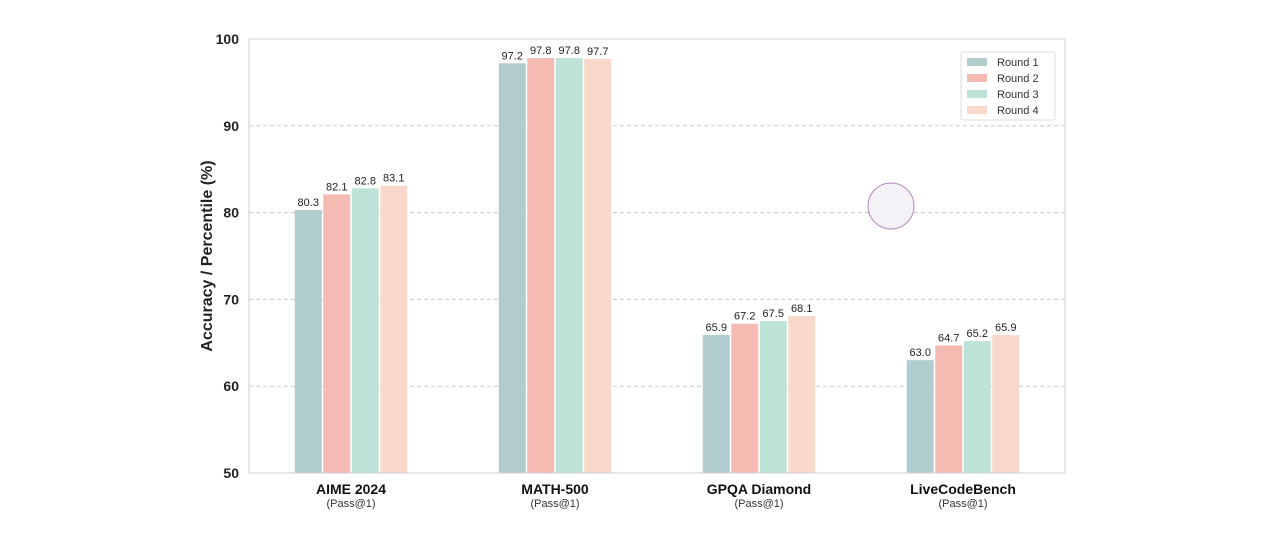 The image size is (1280, 544). I want to click on cursor-indicator, so click(891, 206).